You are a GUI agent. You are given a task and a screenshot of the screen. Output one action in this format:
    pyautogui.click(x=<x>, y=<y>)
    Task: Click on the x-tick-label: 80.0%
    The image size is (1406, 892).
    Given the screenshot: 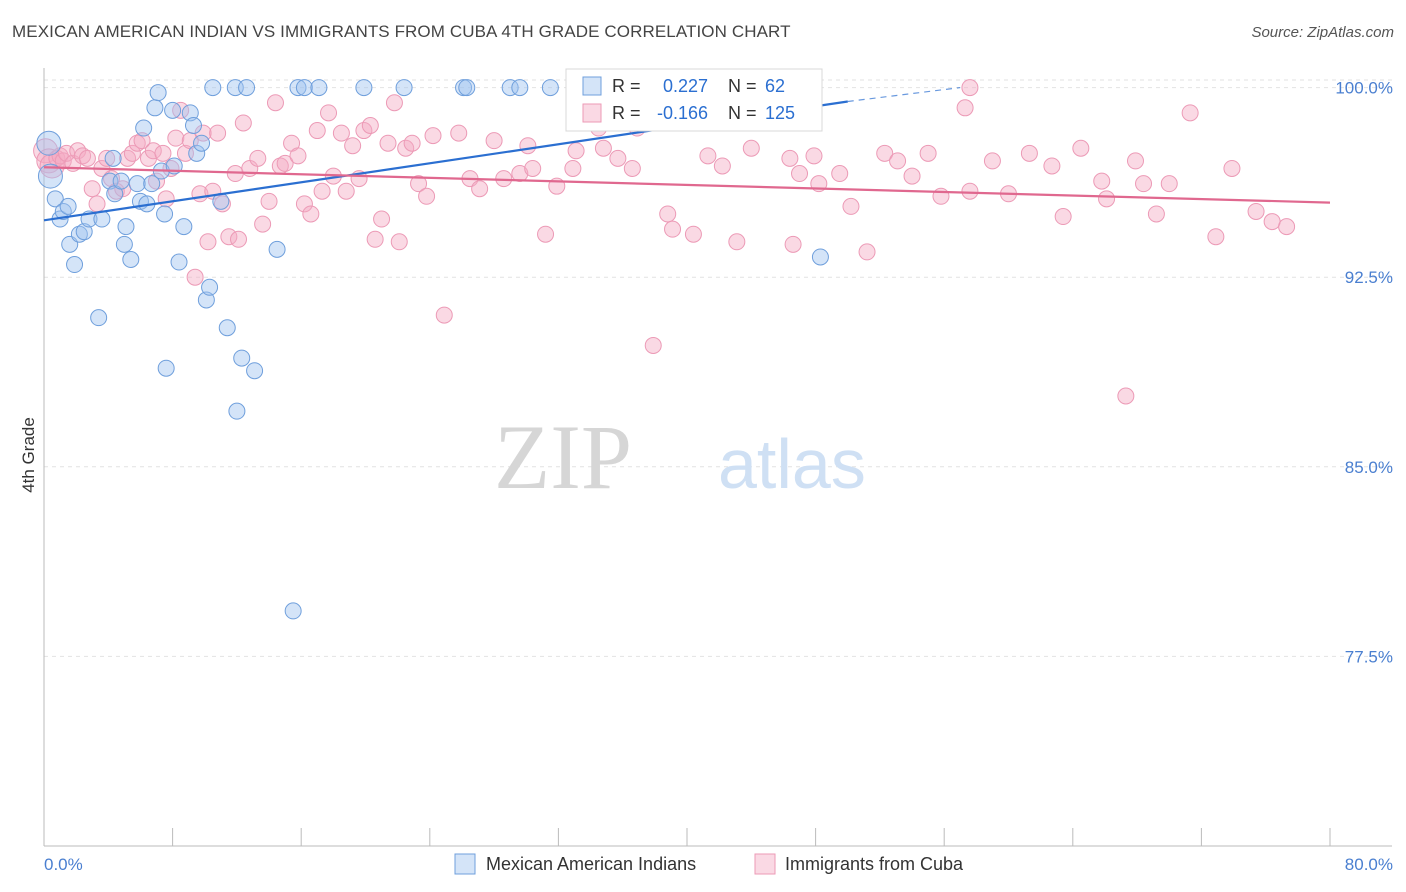 What is the action you would take?
    pyautogui.click(x=1369, y=864)
    